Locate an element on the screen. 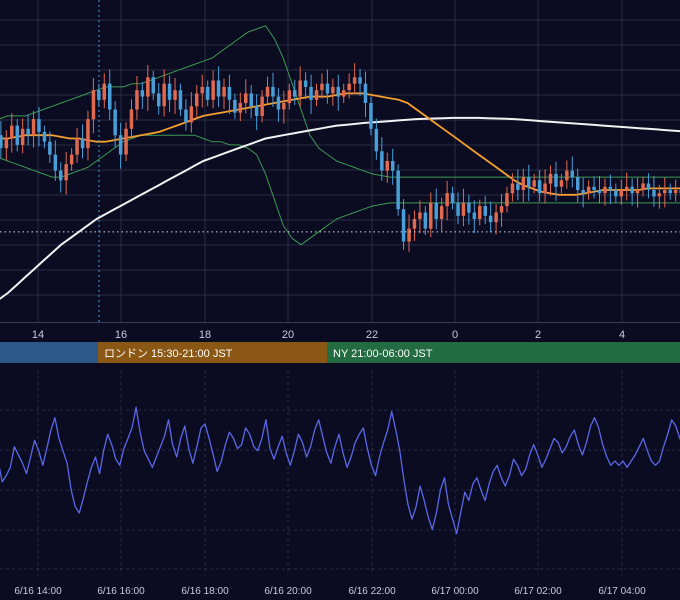 The width and height of the screenshot is (680, 600). main-x-tick-label: 4 is located at coordinates (622, 335).